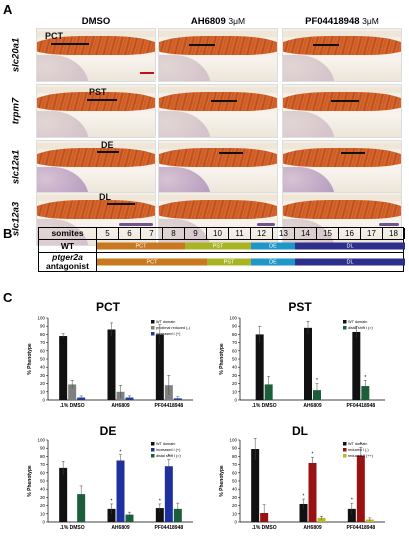  Describe the element at coordinates (262, 233) in the screenshot. I see `somite-number: 12` at that location.